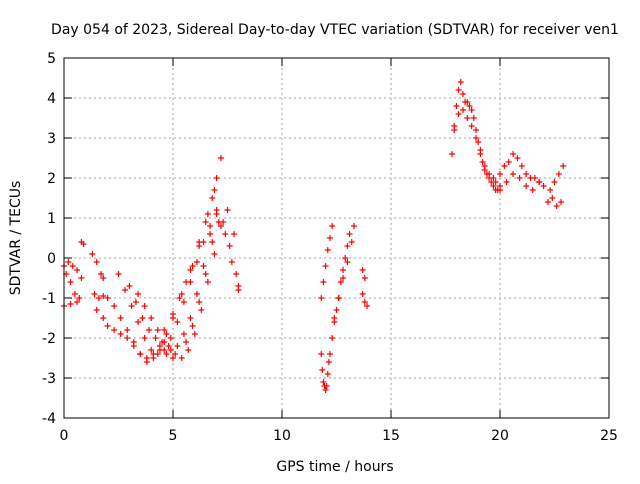 This screenshot has height=484, width=640. I want to click on y-tick-label: -2, so click(49, 339).